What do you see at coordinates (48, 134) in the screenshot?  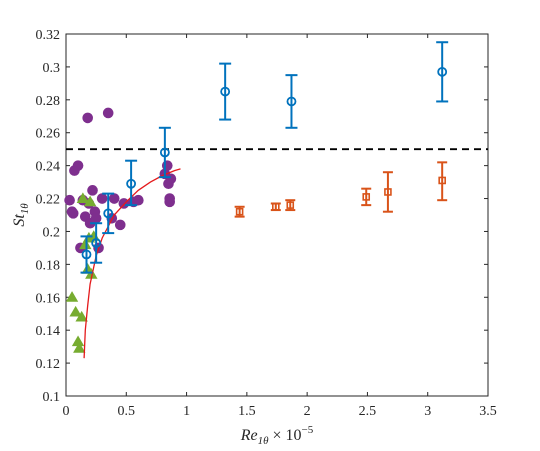 I see `y-tick-label: 0.26` at bounding box center [48, 134].